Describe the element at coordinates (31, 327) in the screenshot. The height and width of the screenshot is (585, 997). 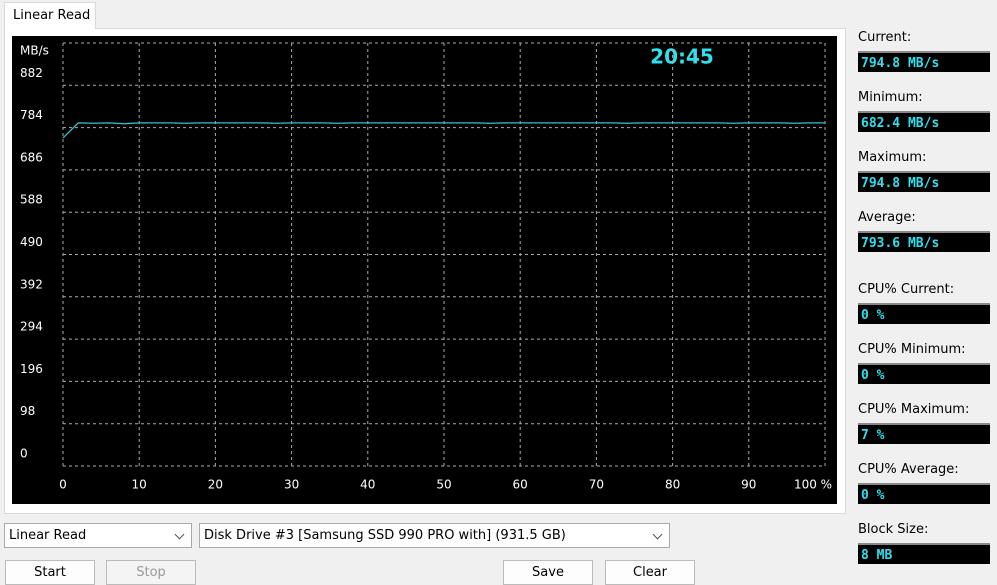
I see `y-tick-label: 294` at that location.